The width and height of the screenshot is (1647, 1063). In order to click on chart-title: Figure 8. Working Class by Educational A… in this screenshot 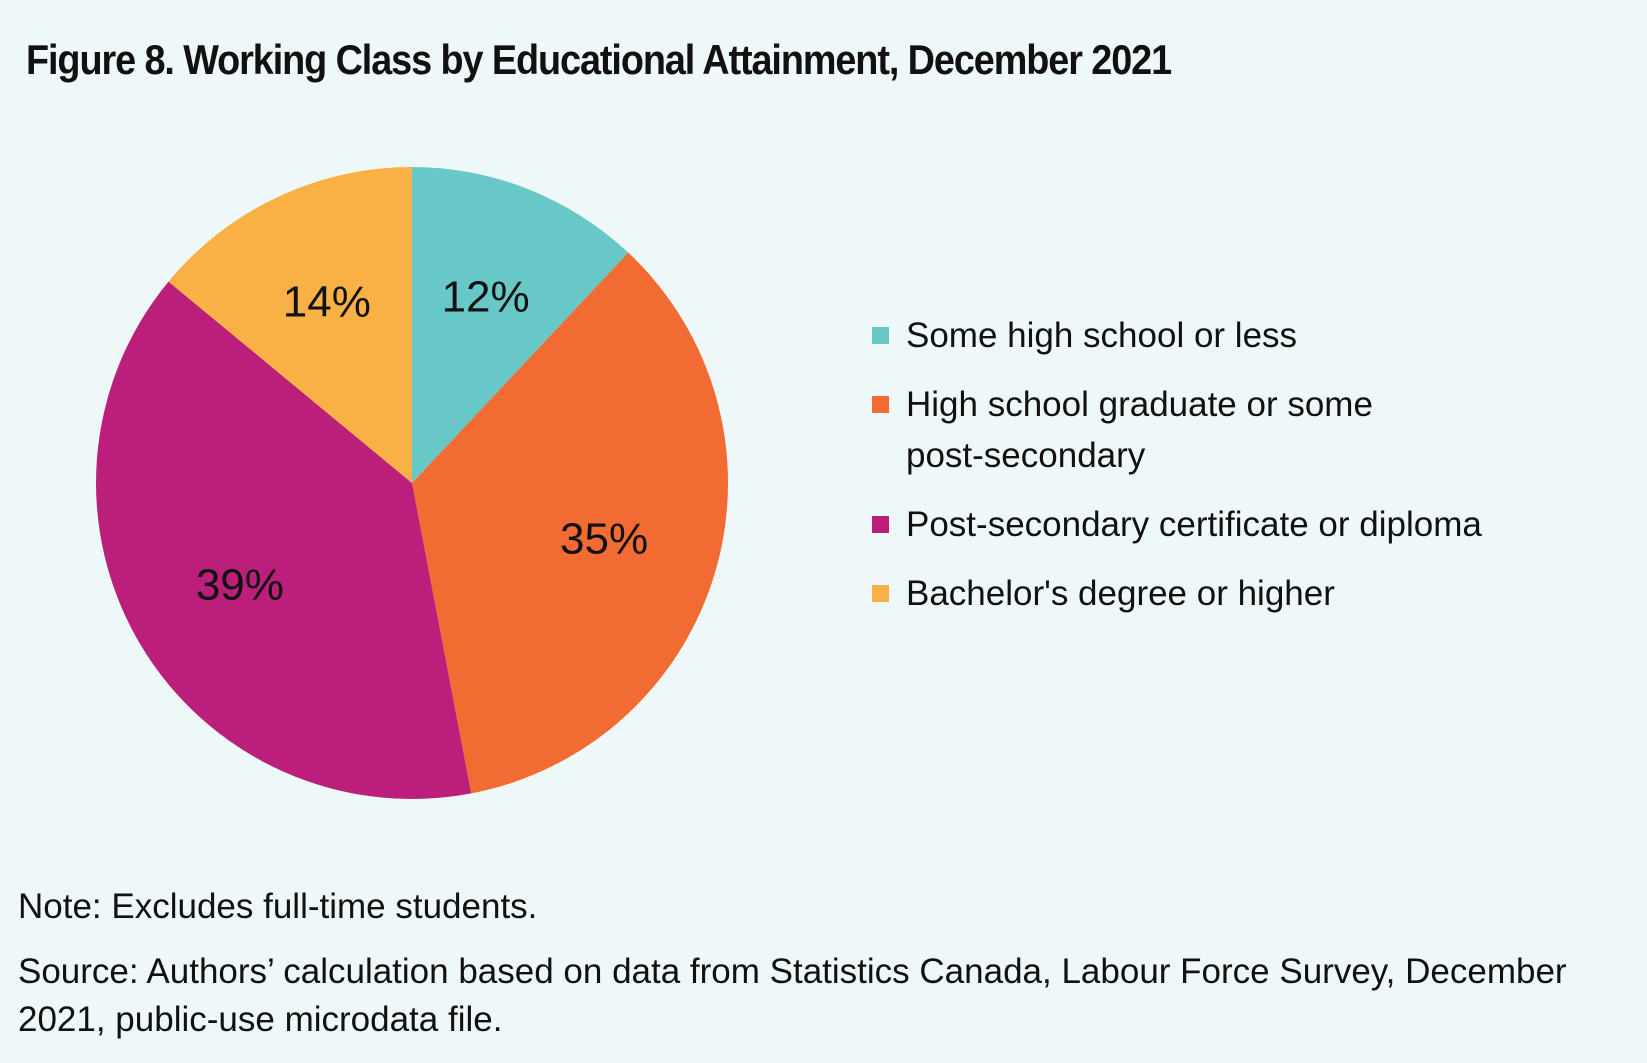, I will do `click(599, 59)`.